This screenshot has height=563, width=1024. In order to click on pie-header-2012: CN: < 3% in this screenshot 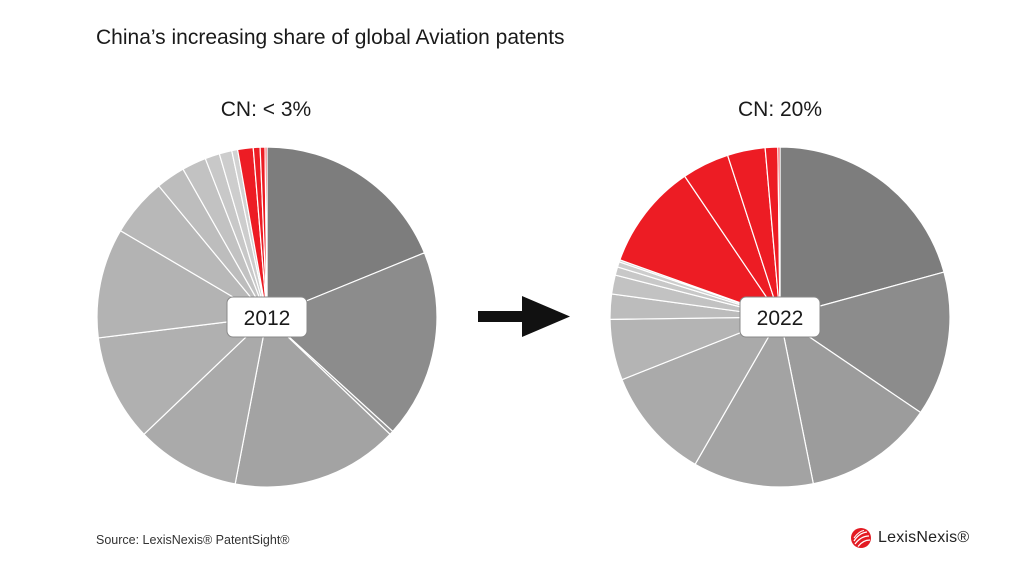, I will do `click(266, 109)`.